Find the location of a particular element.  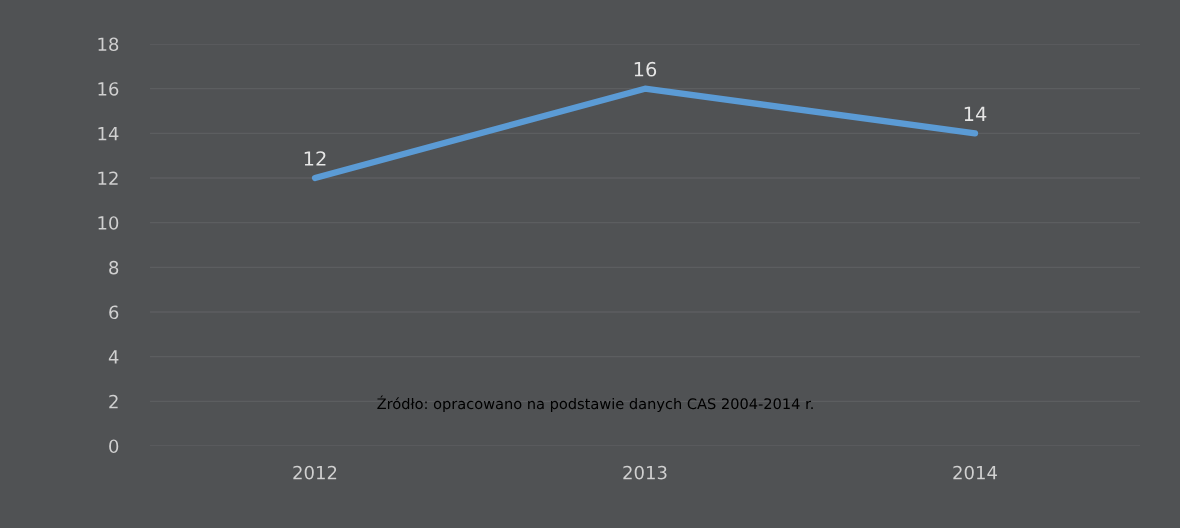

data-label: 14 is located at coordinates (975, 113).